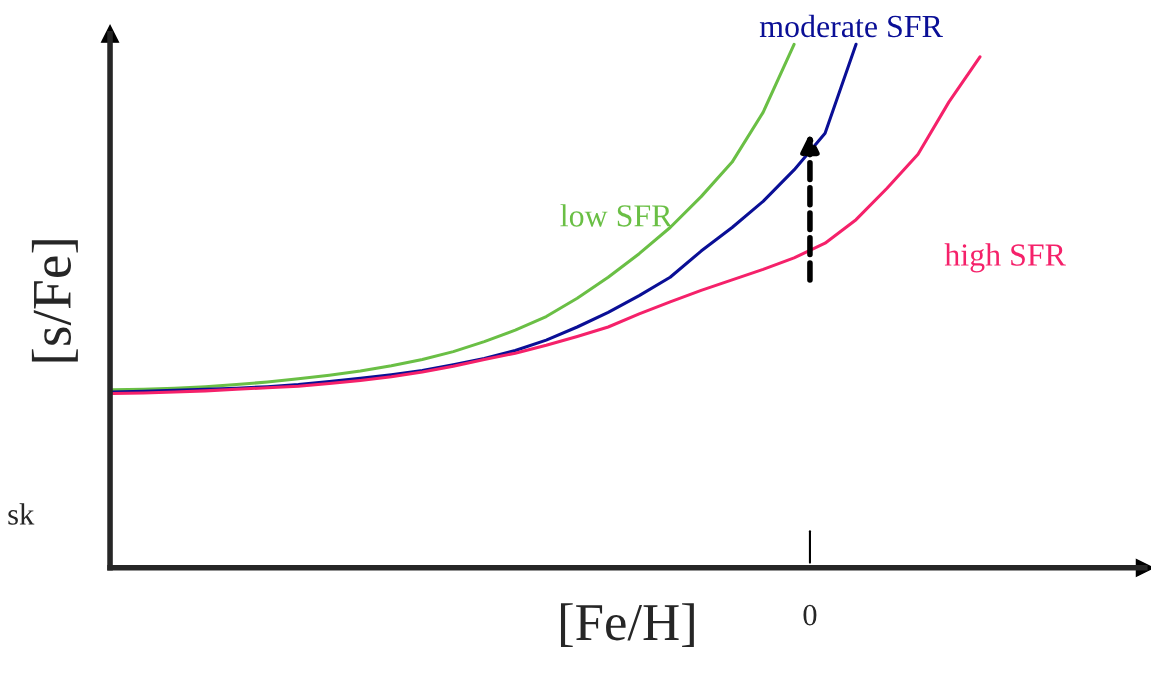 Image resolution: width=1151 pixels, height=676 pixels. Describe the element at coordinates (21, 514) in the screenshot. I see `text: sk` at that location.